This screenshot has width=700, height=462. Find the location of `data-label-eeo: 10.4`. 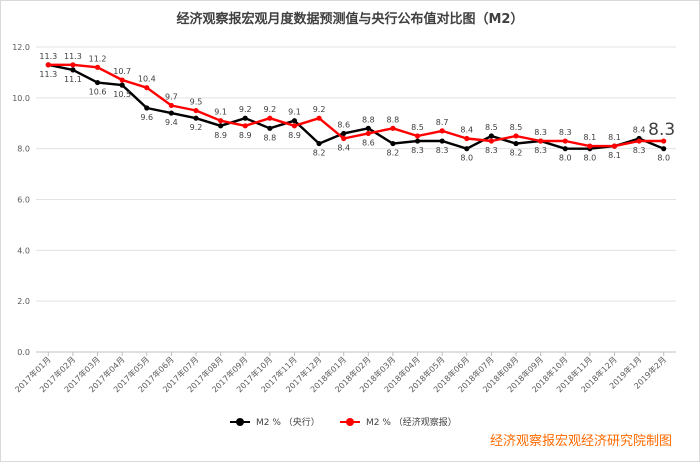

data-label-eeo: 10.4 is located at coordinates (147, 79).